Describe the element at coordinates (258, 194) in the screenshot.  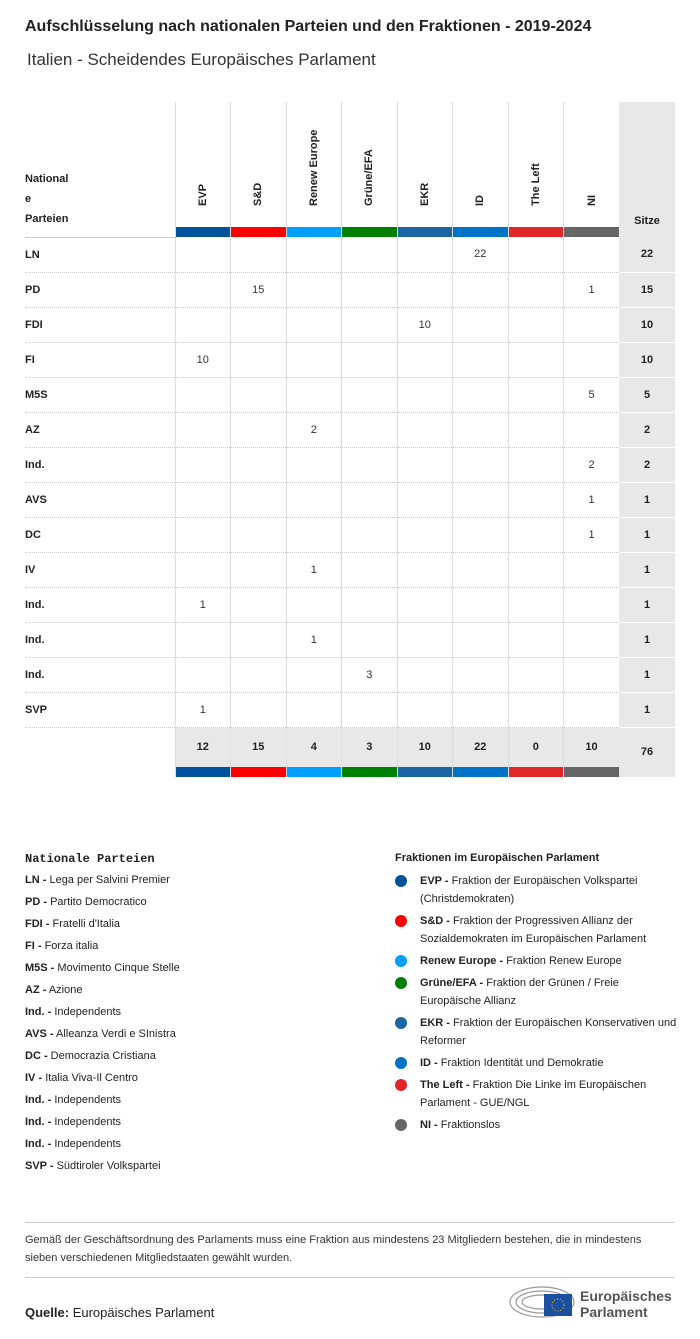
I see `group-label: S&D` at that location.